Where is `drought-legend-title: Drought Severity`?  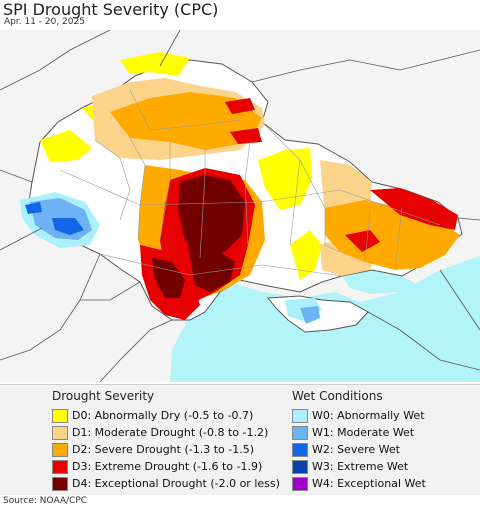
drought-legend-title: Drought Severity is located at coordinates (103, 396).